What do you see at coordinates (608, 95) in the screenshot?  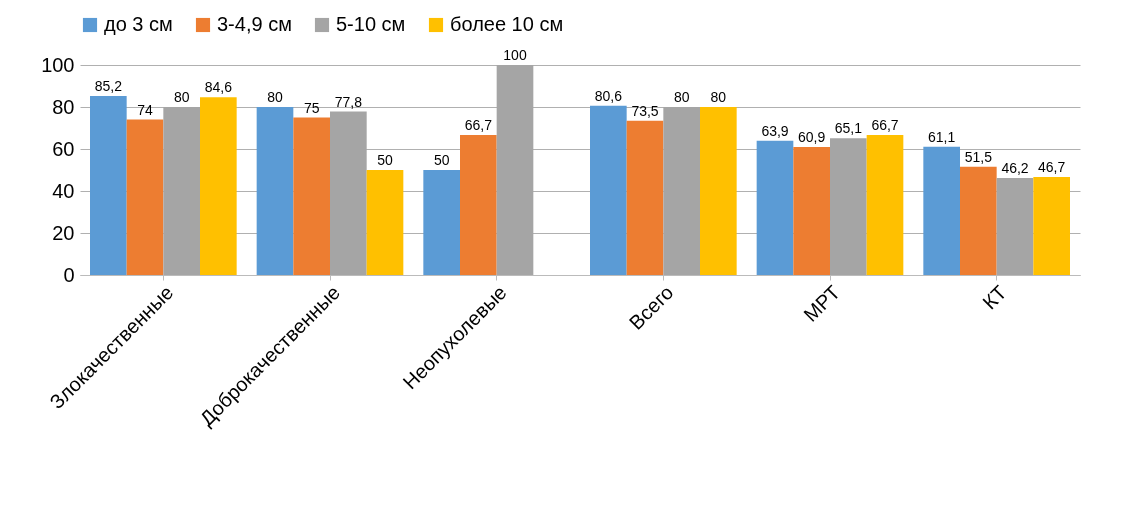 I see `data-label: 80,6` at bounding box center [608, 95].